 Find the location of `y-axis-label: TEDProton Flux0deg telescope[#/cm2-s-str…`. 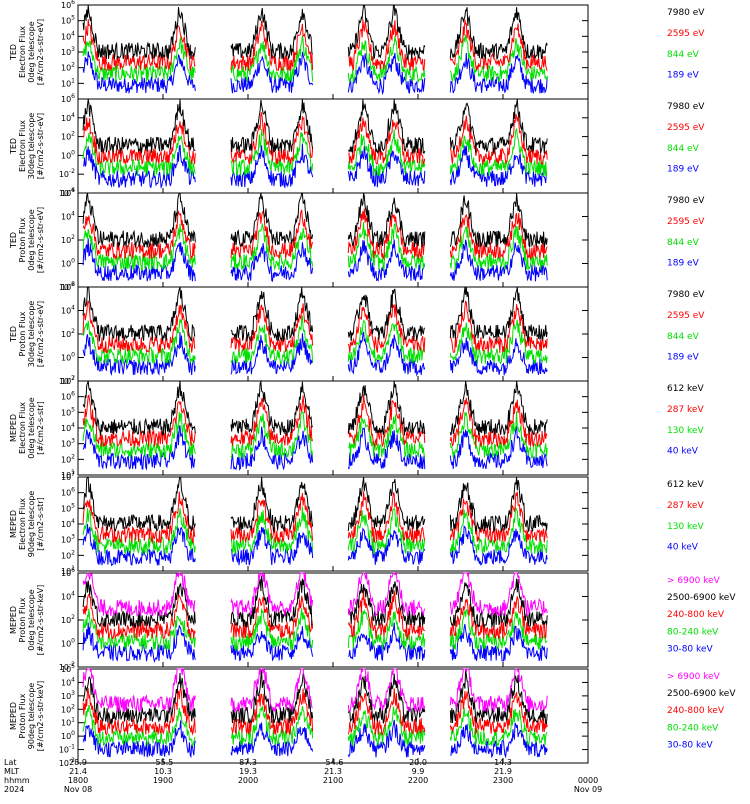

y-axis-label: TEDProton Flux0deg telescope[#/cm2-s-str… is located at coordinates (27, 240).